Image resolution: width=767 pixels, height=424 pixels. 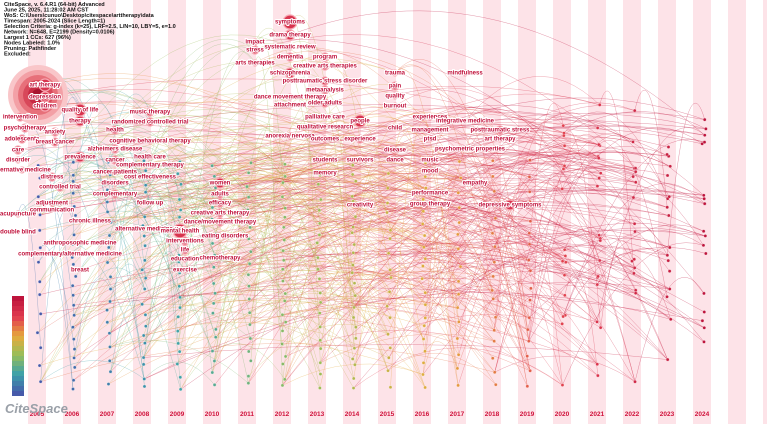 I want to click on keyword-label: dance, so click(x=395, y=161).